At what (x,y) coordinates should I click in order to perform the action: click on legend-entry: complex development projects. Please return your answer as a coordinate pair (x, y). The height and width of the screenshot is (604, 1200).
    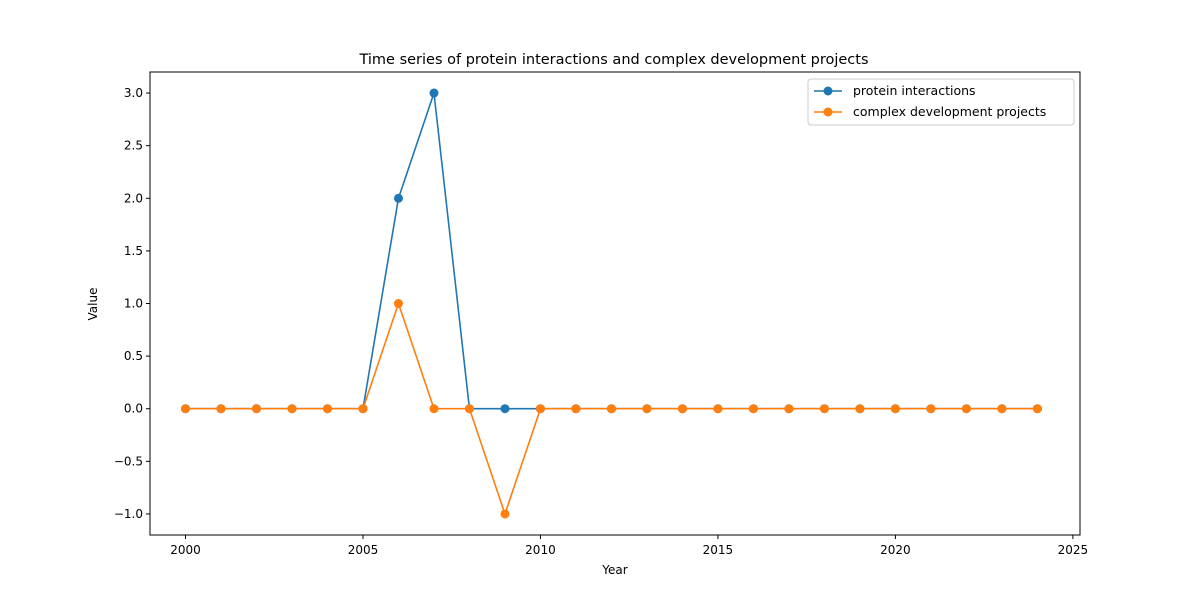
    Looking at the image, I should click on (930, 111).